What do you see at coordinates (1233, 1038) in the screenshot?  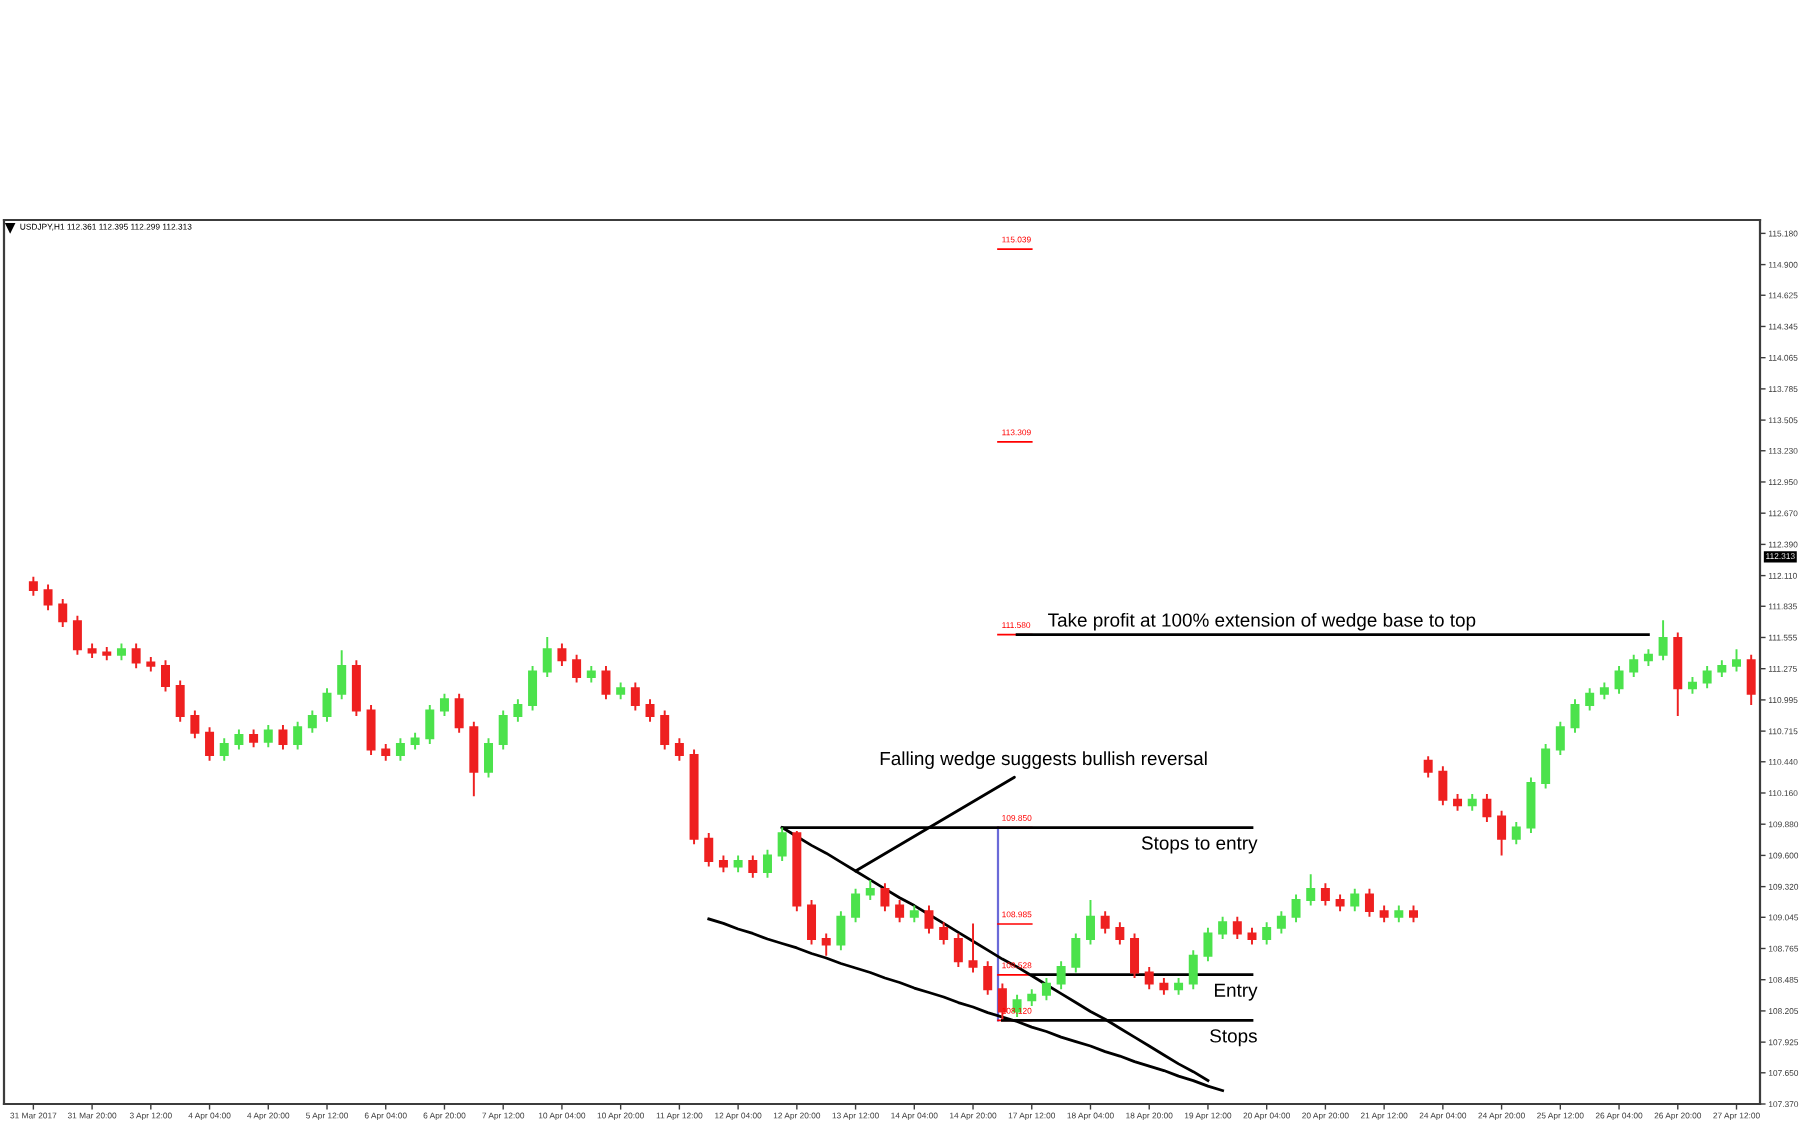 I see `series-label: Stops` at bounding box center [1233, 1038].